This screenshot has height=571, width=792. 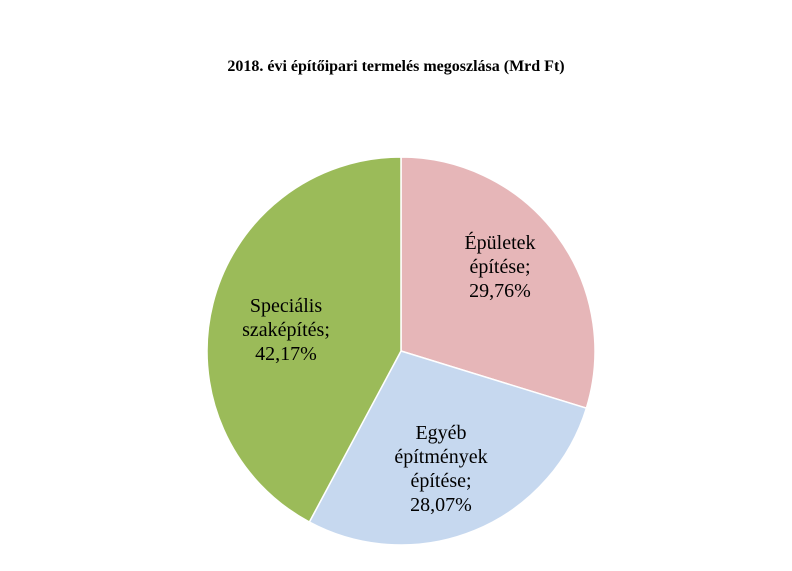 I want to click on slice-label-2: Egyéb építmények építése; 28,07%, so click(x=440, y=469).